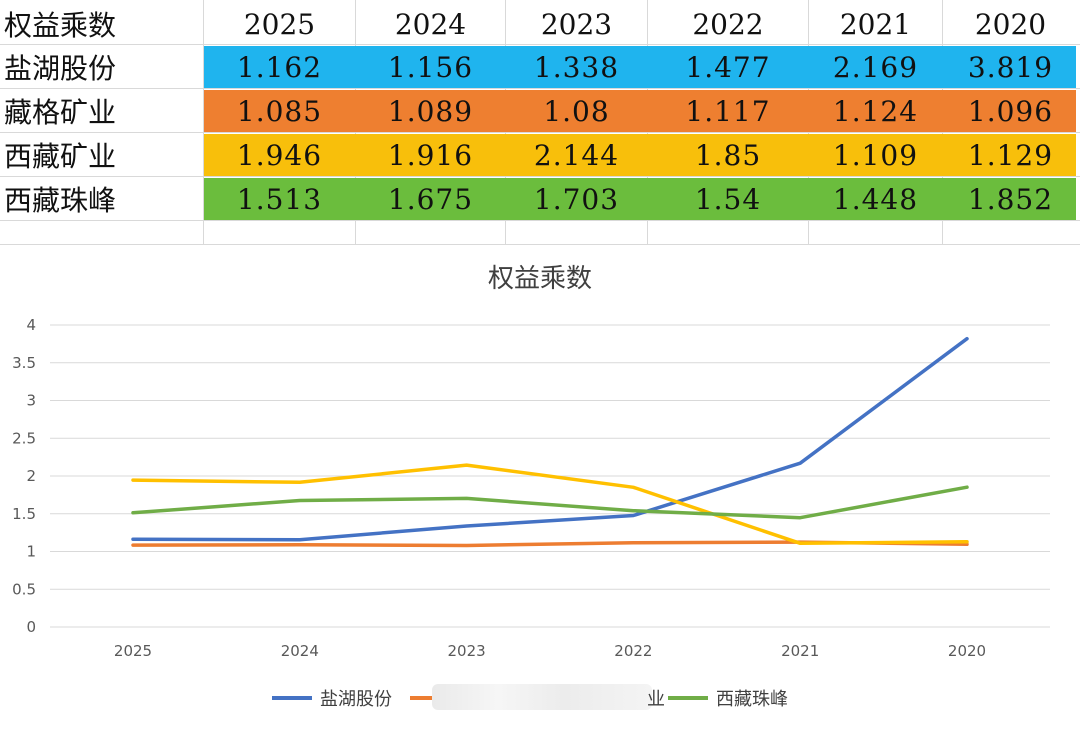 Image resolution: width=1080 pixels, height=730 pixels. I want to click on legend-label: 西藏珠峰, so click(752, 699).